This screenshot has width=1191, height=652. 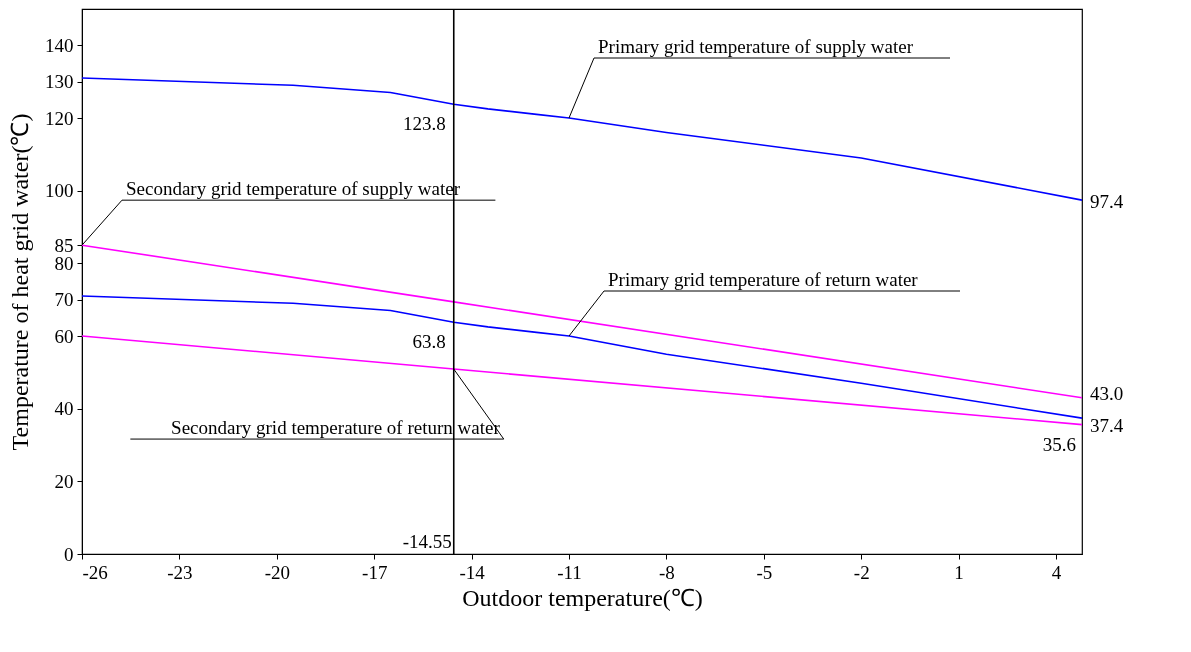 What do you see at coordinates (64, 481) in the screenshot?
I see `y-tick-label: 20` at bounding box center [64, 481].